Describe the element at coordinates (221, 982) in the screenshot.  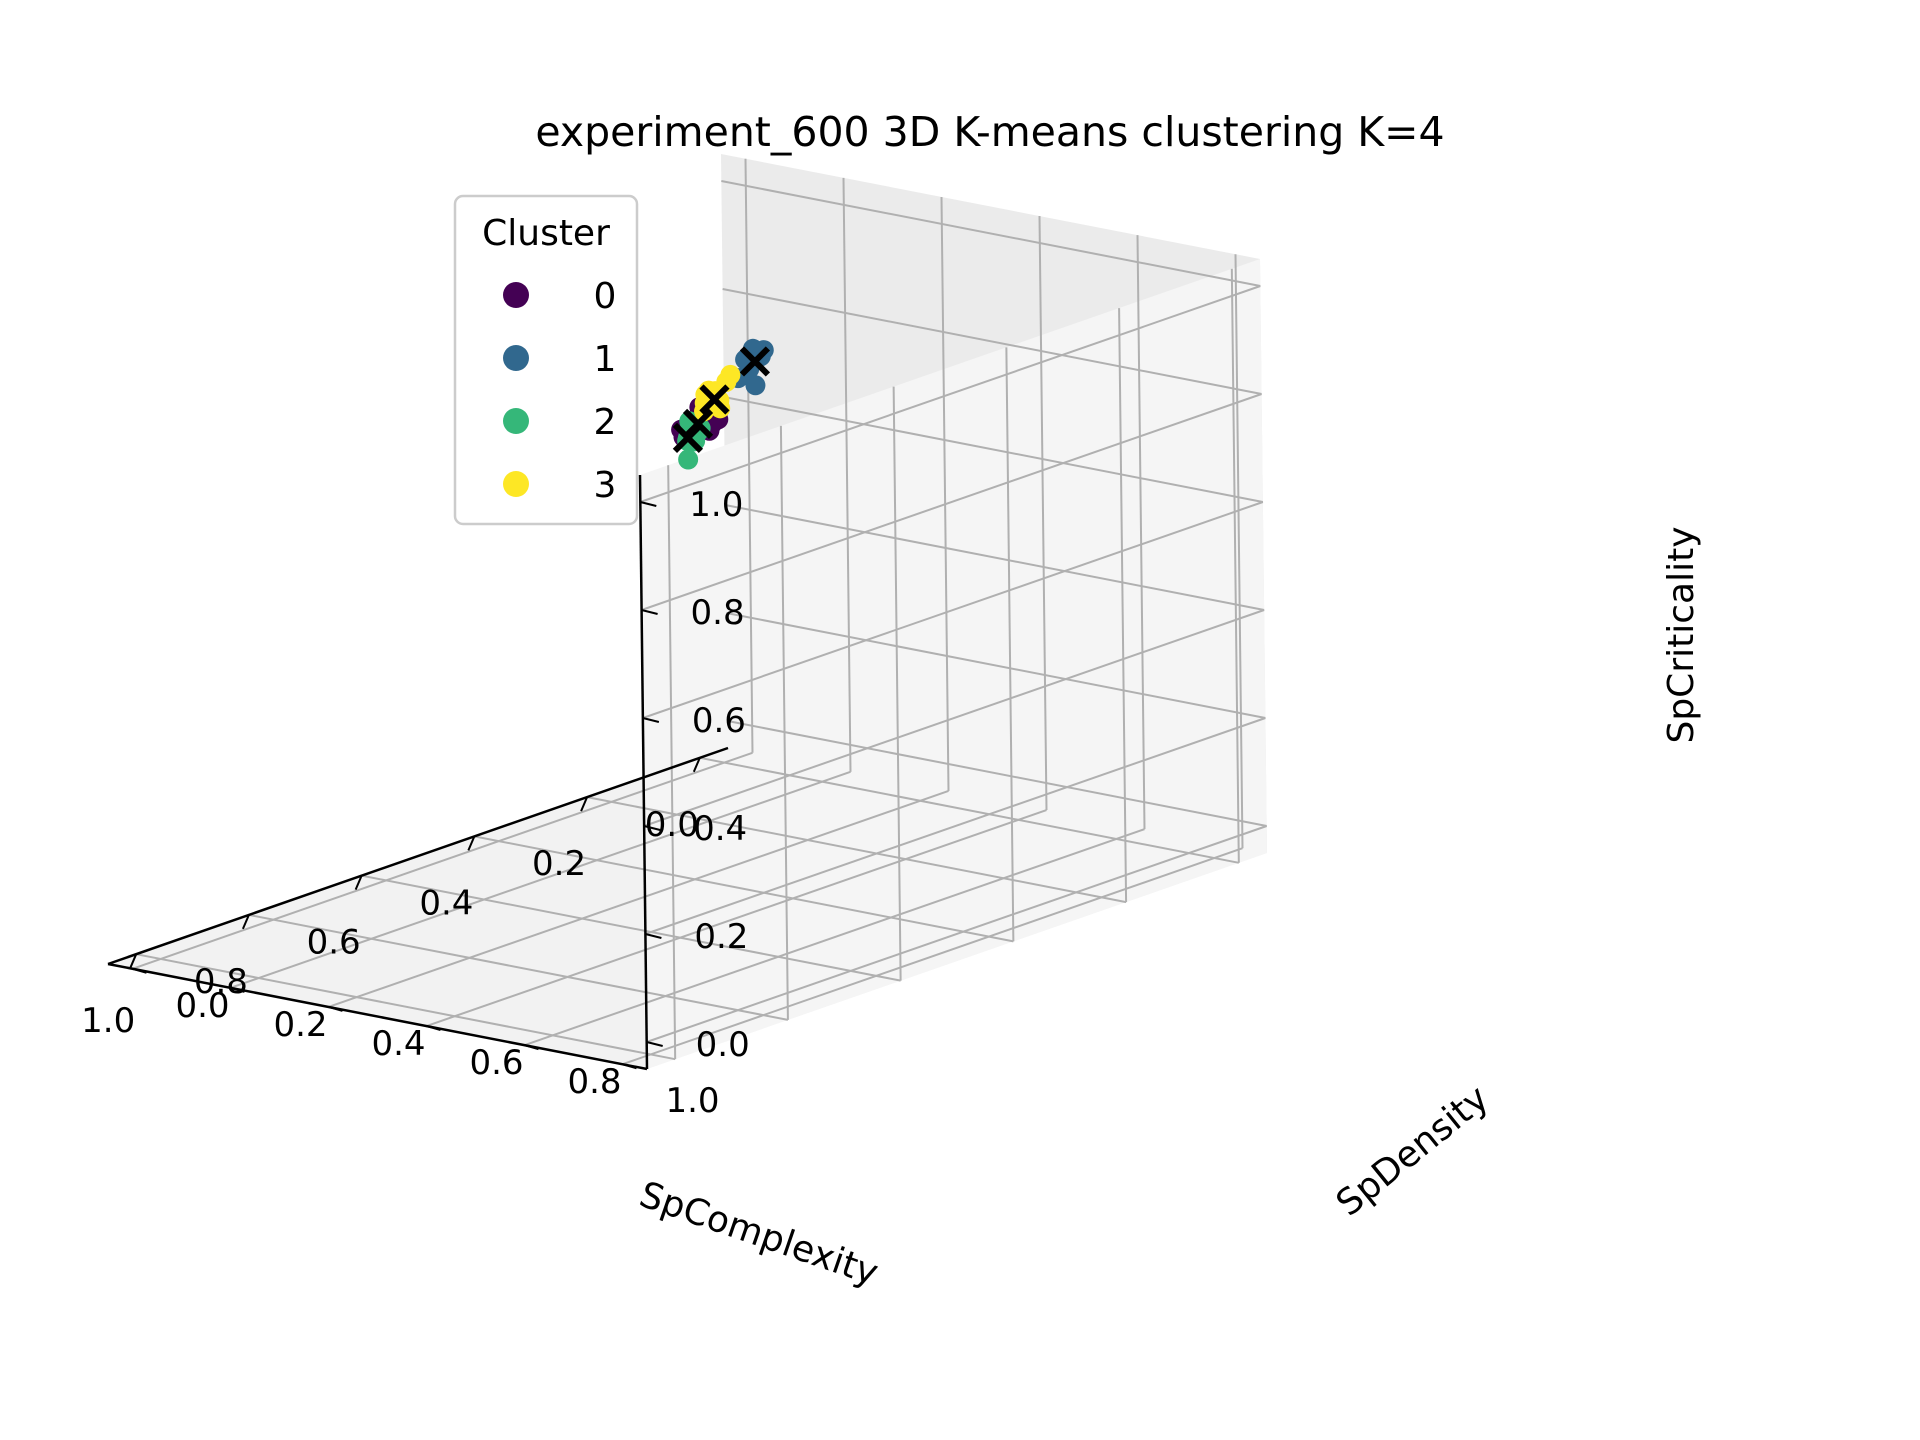
I see `x-tick-label: 0.8` at that location.